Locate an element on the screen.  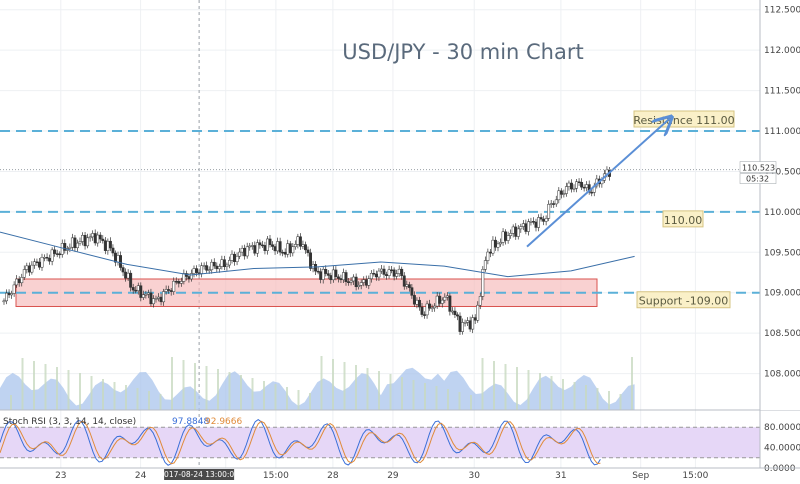
price-tag: 110.523 is located at coordinates (758, 168).